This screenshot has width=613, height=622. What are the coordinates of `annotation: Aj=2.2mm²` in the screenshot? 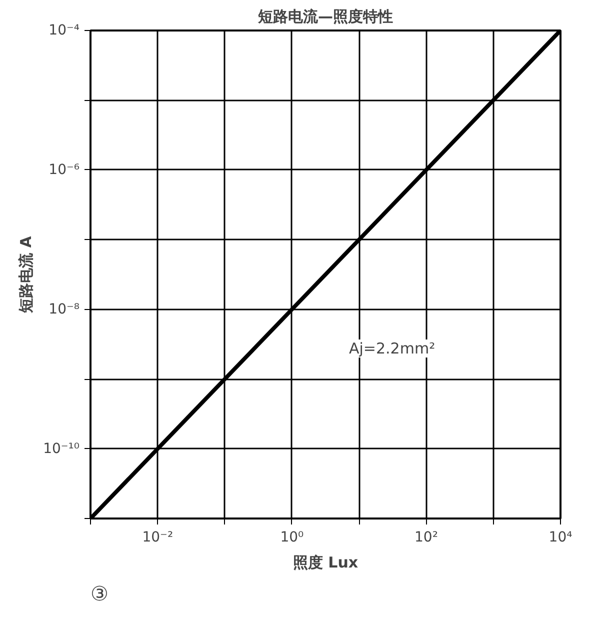 It's located at (392, 348).